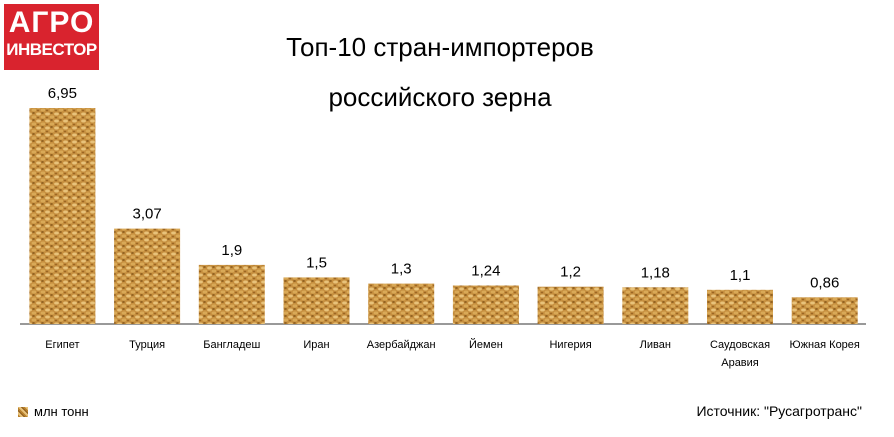 This screenshot has width=894, height=437. What do you see at coordinates (147, 345) in the screenshot?
I see `category-label-2: Турция` at bounding box center [147, 345].